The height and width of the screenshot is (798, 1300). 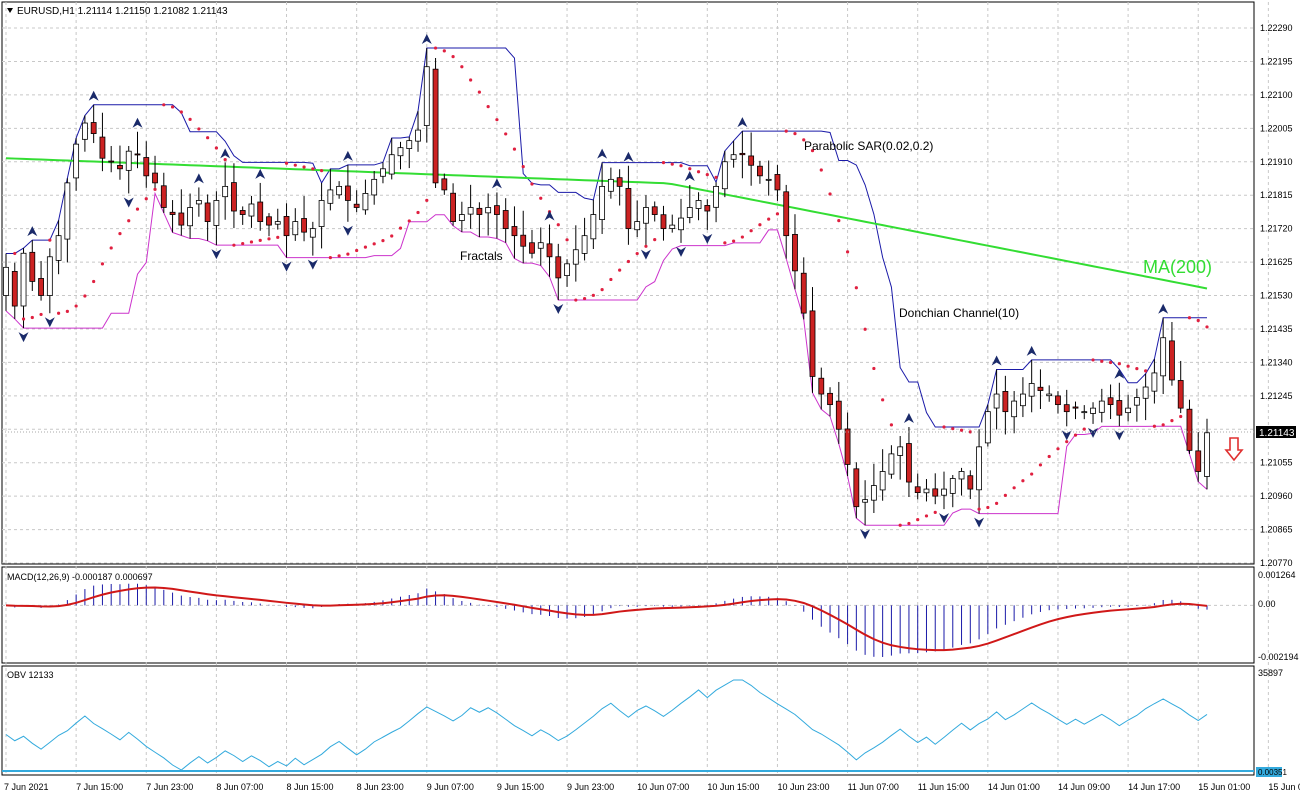 What do you see at coordinates (628, 620) in the screenshot?
I see `macd-histogram` at bounding box center [628, 620].